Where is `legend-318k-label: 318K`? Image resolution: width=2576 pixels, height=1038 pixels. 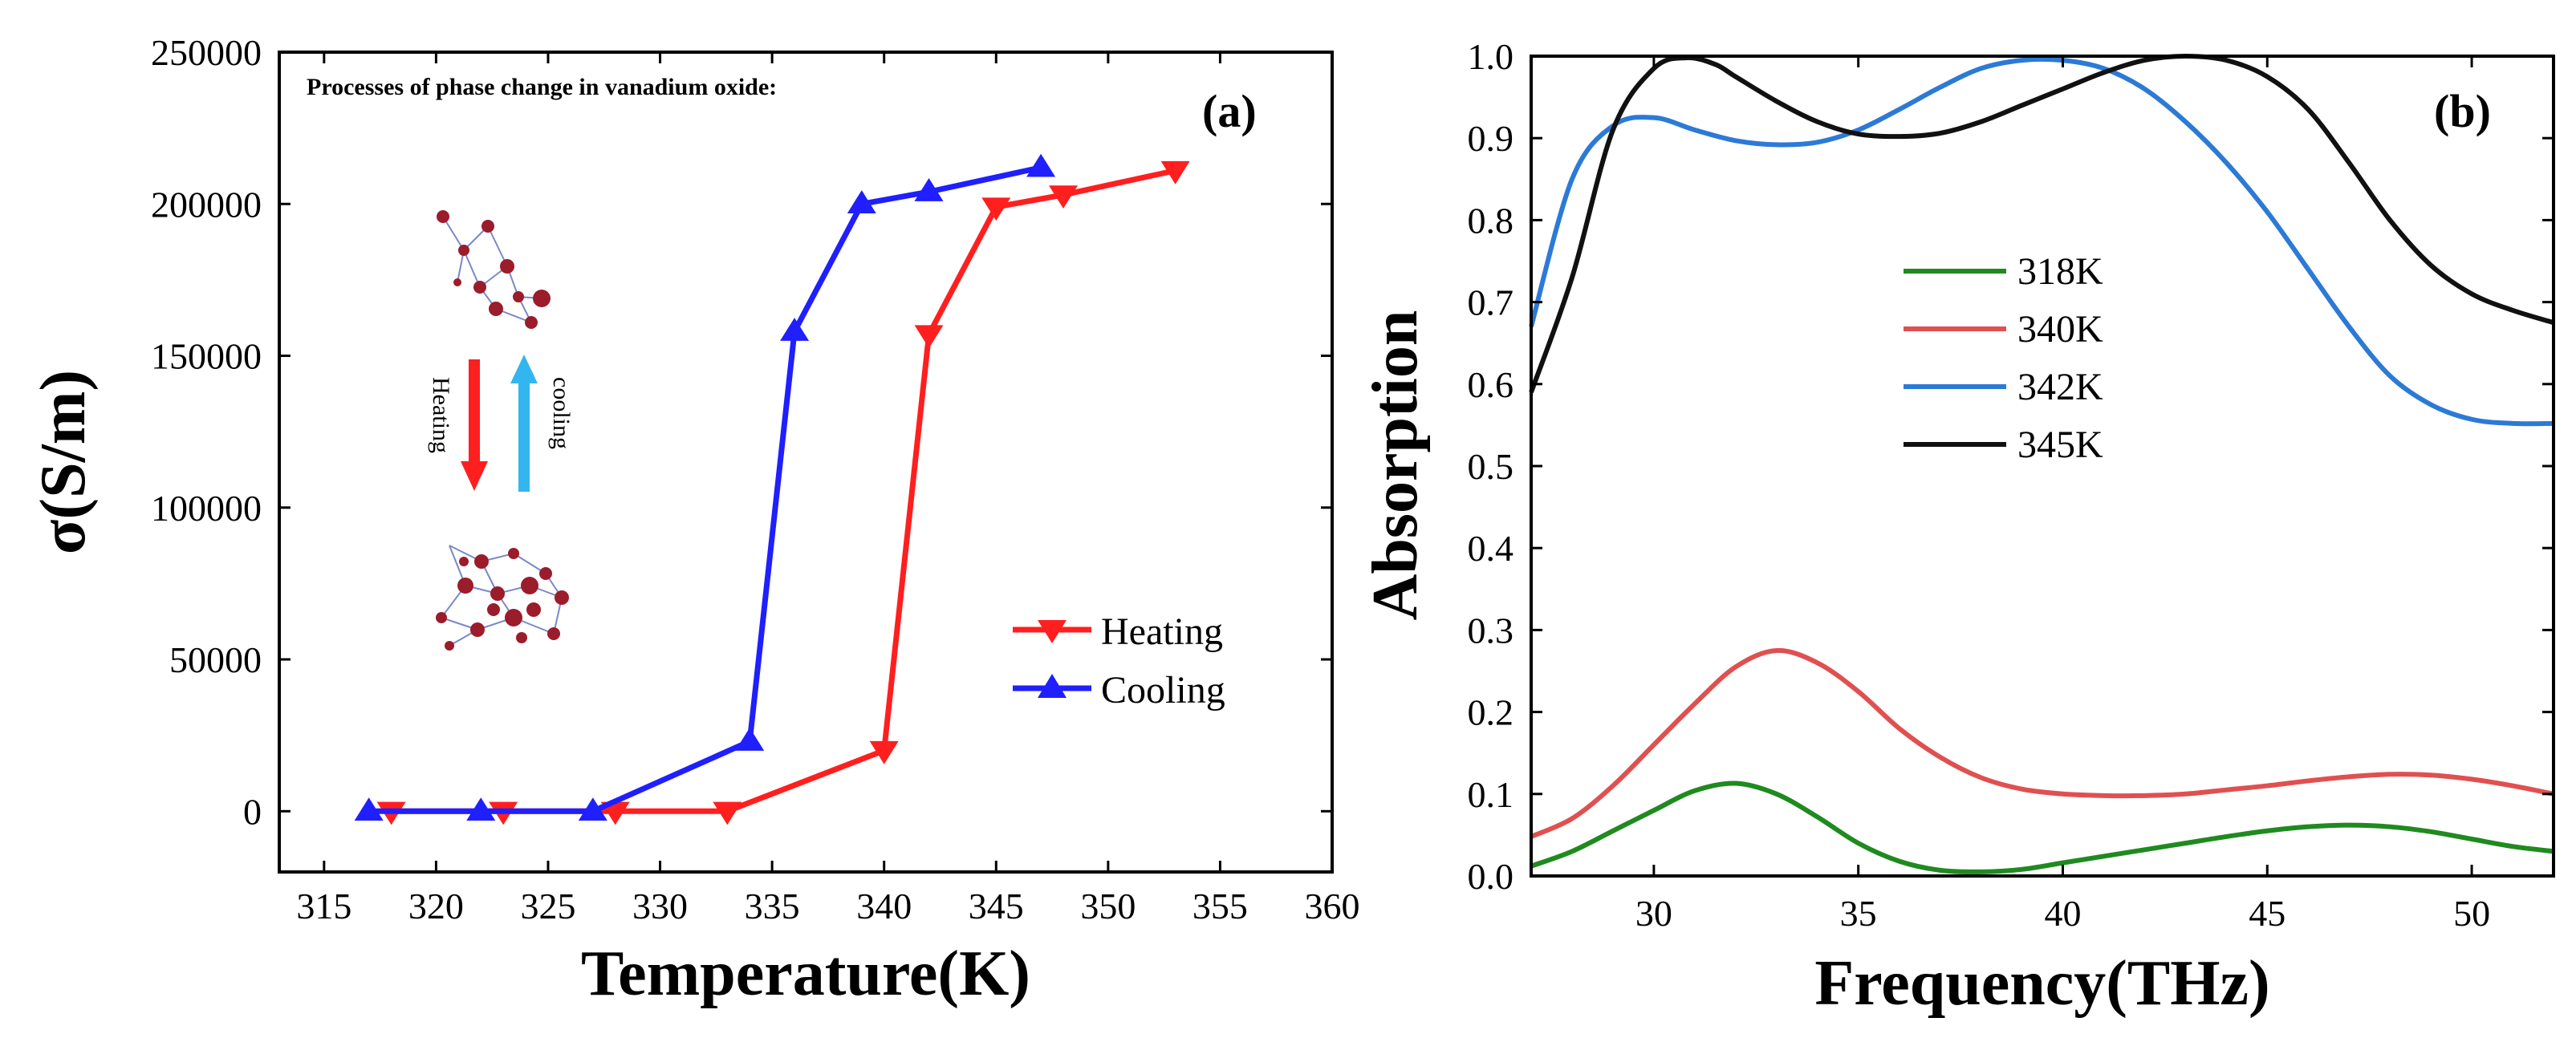 legend-318k-label: 318K is located at coordinates (2060, 271).